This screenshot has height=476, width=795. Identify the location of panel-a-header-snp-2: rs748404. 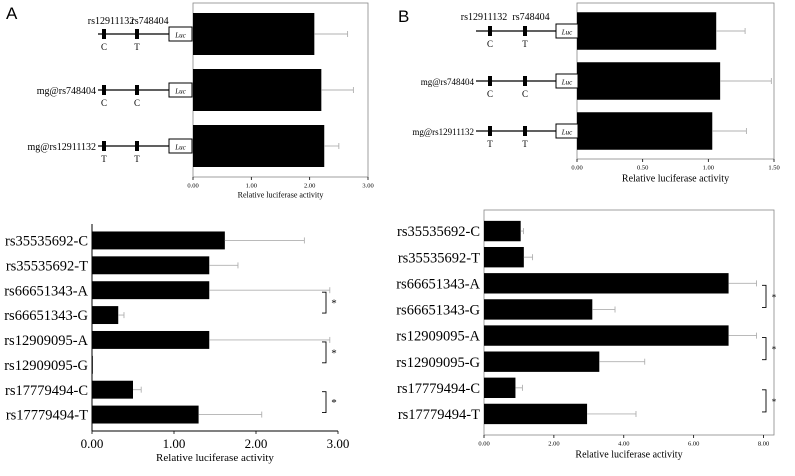
(149, 21).